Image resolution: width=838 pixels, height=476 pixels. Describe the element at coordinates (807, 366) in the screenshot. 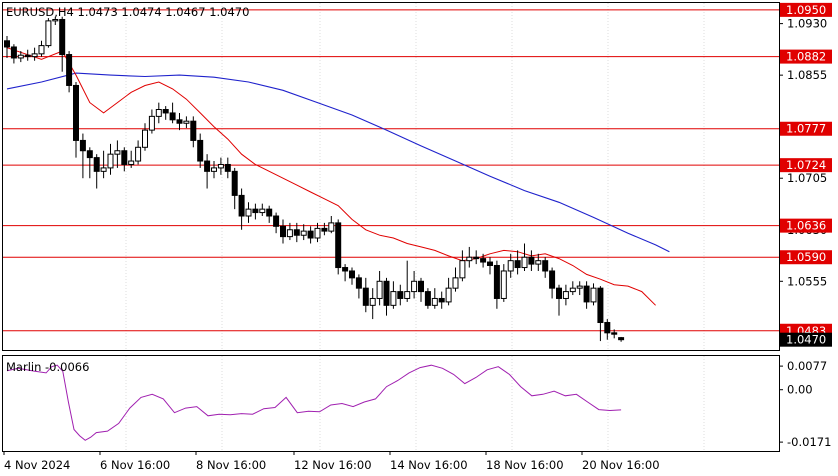

I see `indicator-tick-label: 0.0077` at that location.